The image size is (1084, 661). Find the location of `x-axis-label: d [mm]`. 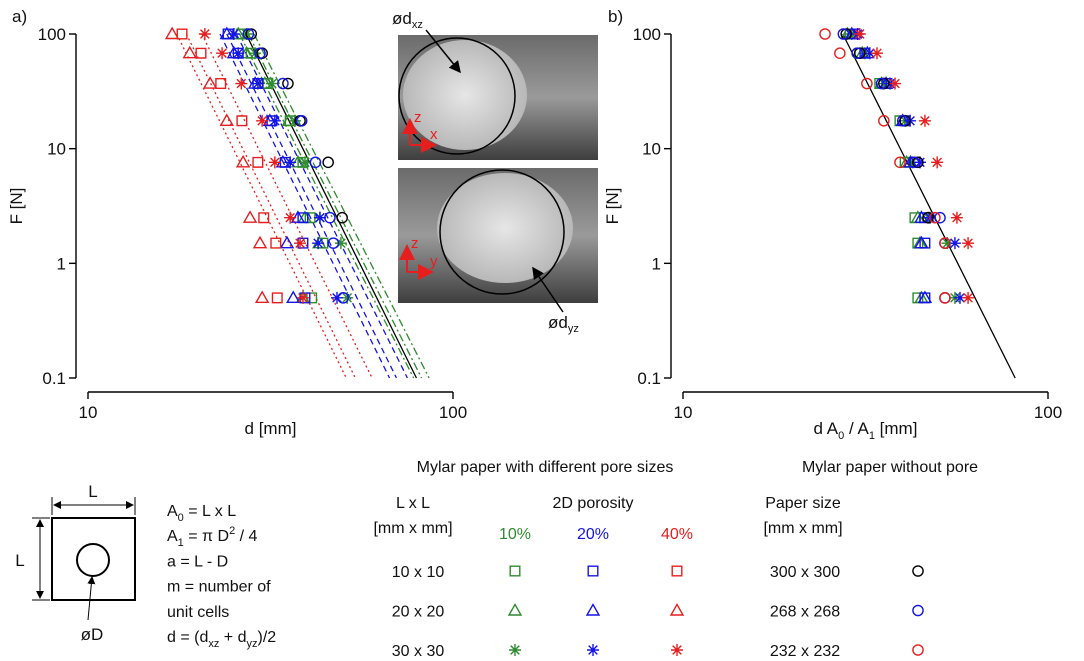

x-axis-label: d [mm] is located at coordinates (271, 428).